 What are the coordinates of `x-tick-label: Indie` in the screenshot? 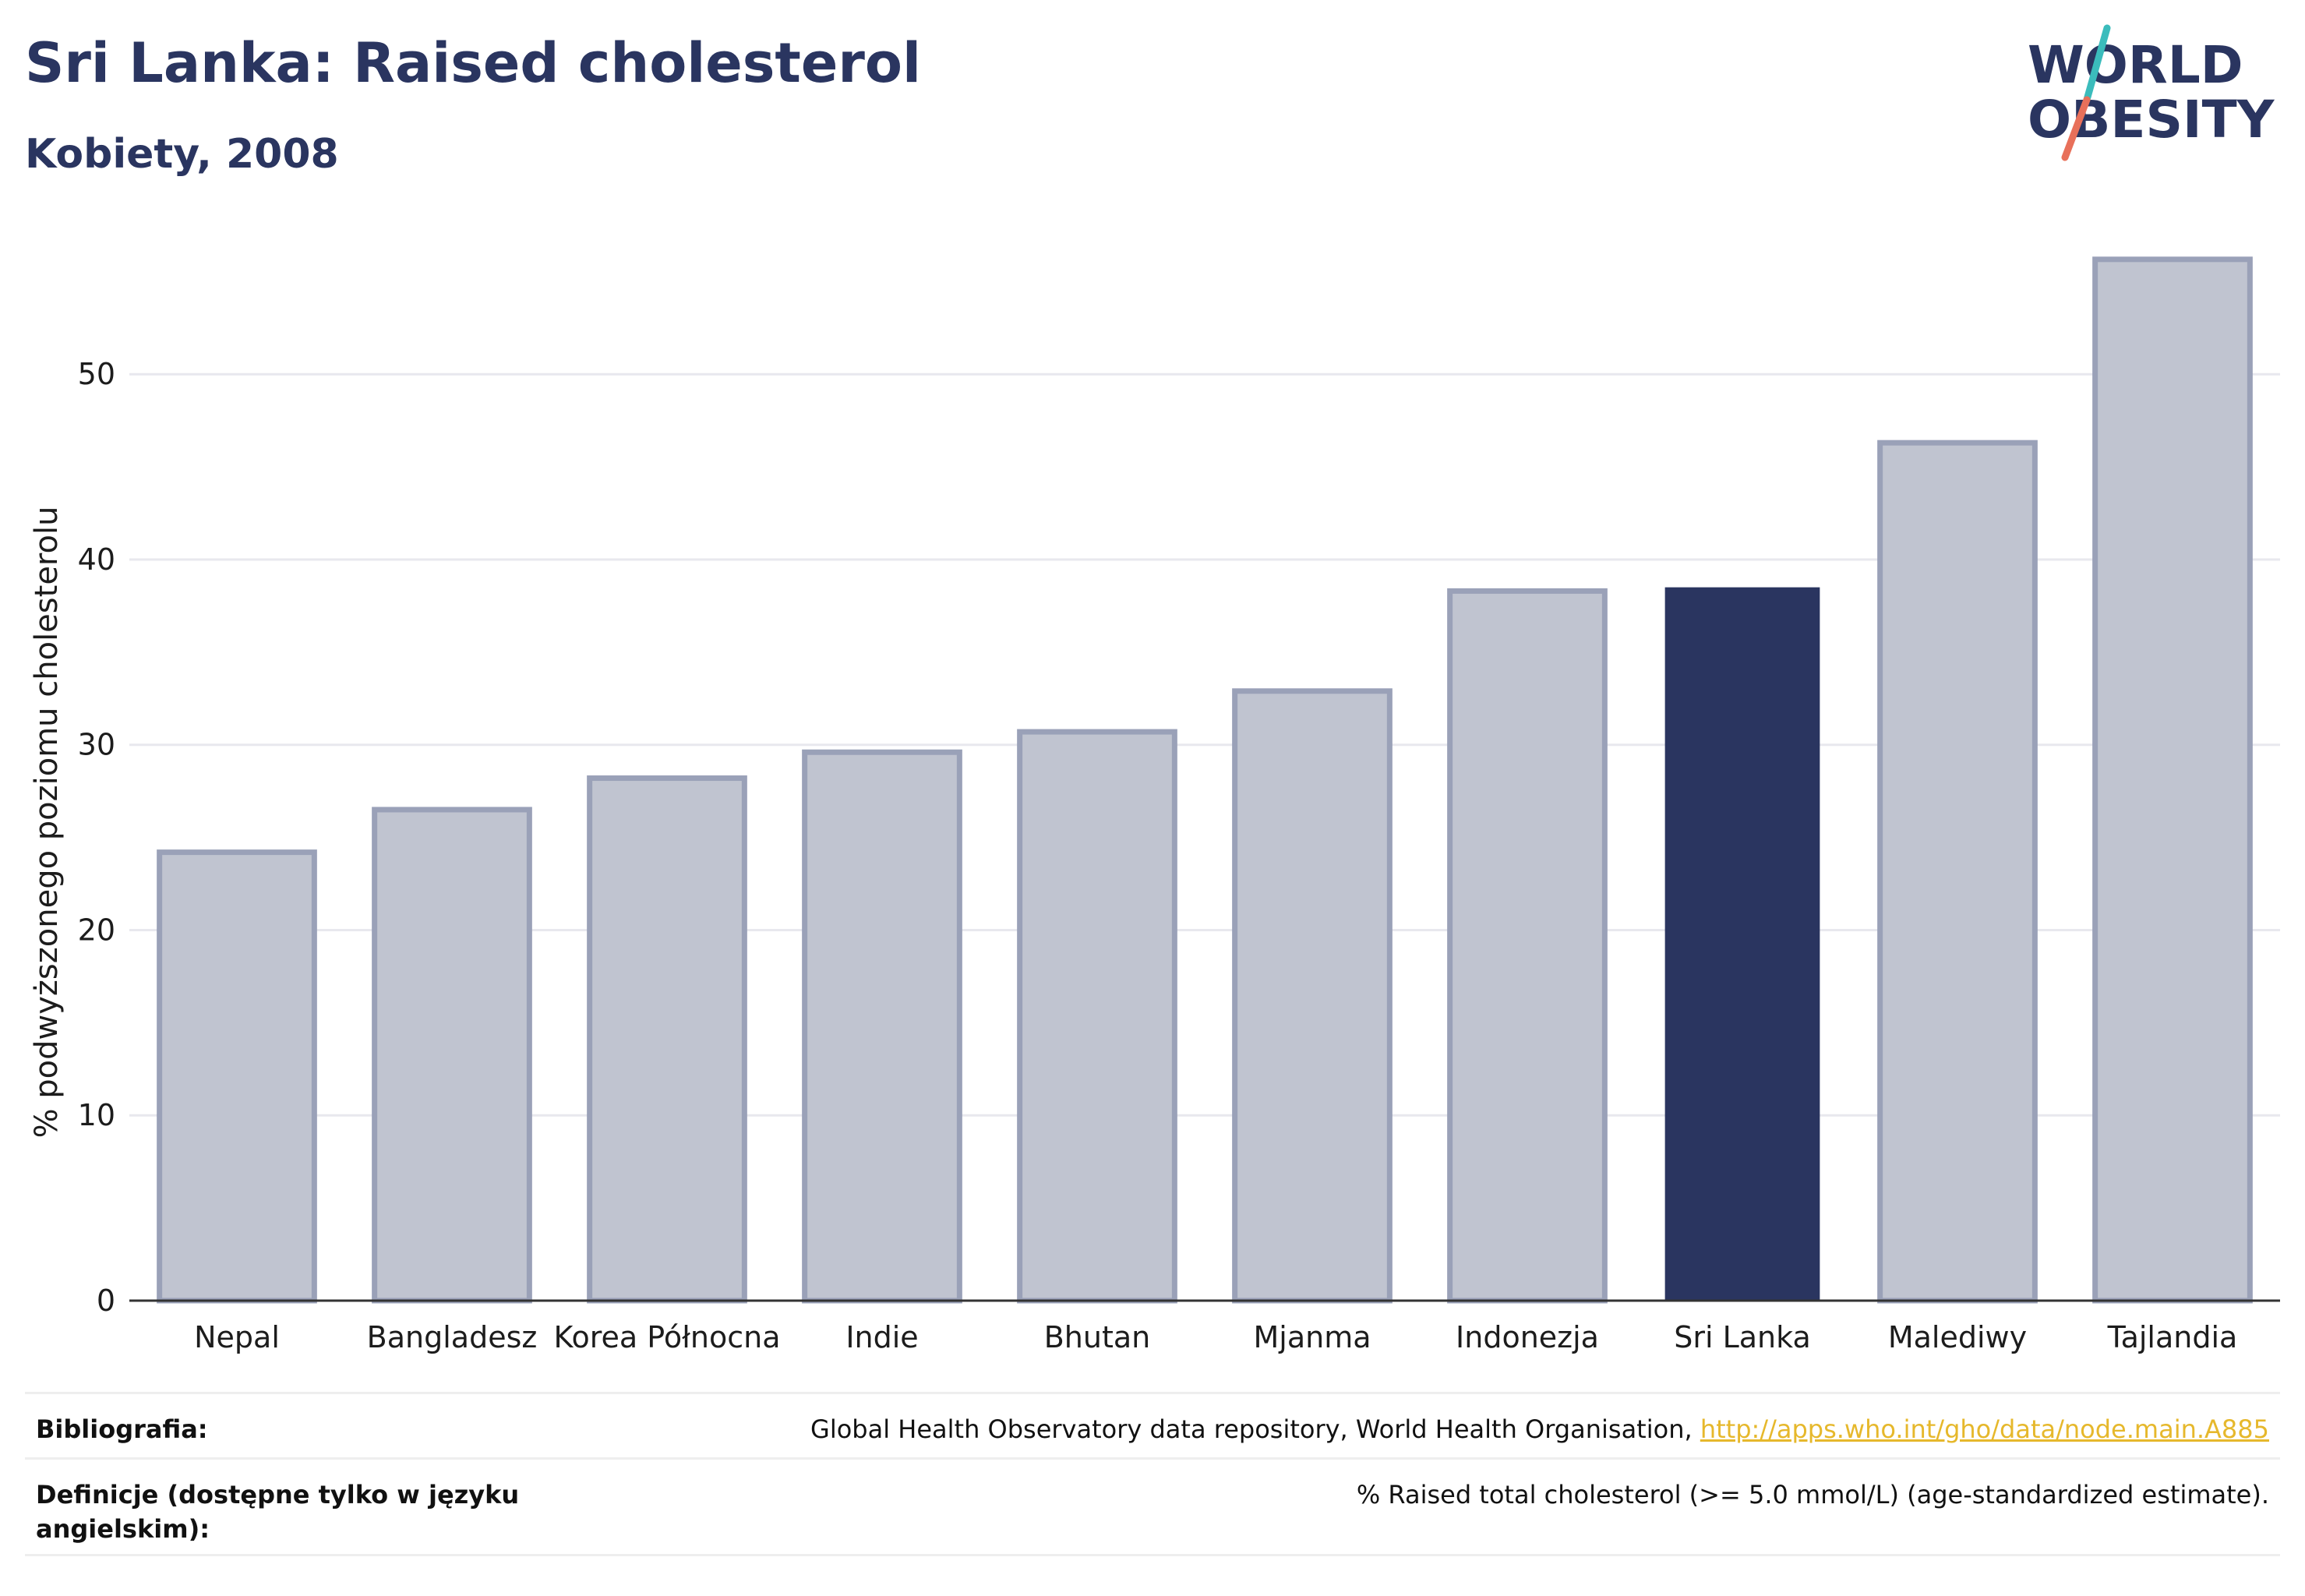 It's located at (882, 1337).